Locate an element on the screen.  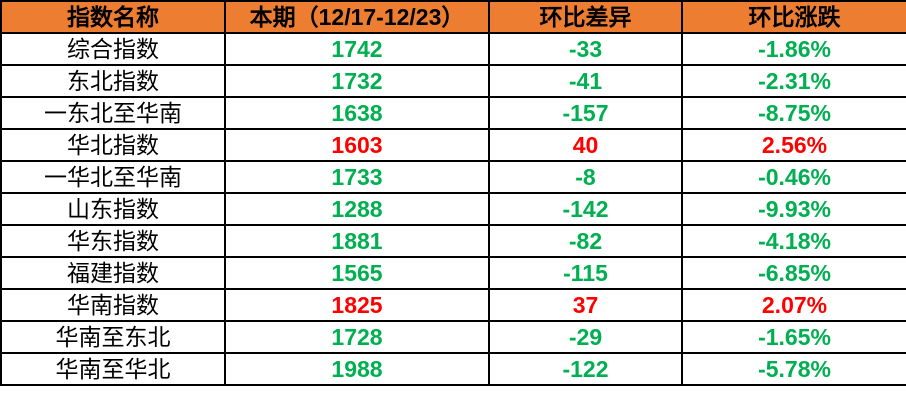
index-name: 华南至华北 is located at coordinates (113, 369).